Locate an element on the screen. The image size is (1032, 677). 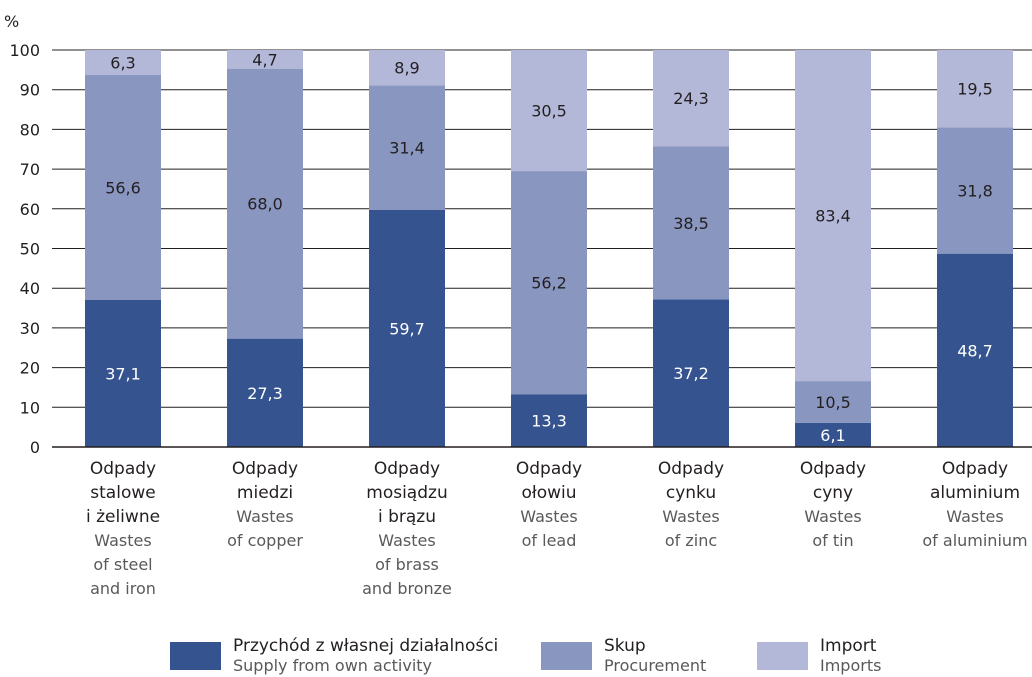
category-label-en: and bronze is located at coordinates (407, 588).